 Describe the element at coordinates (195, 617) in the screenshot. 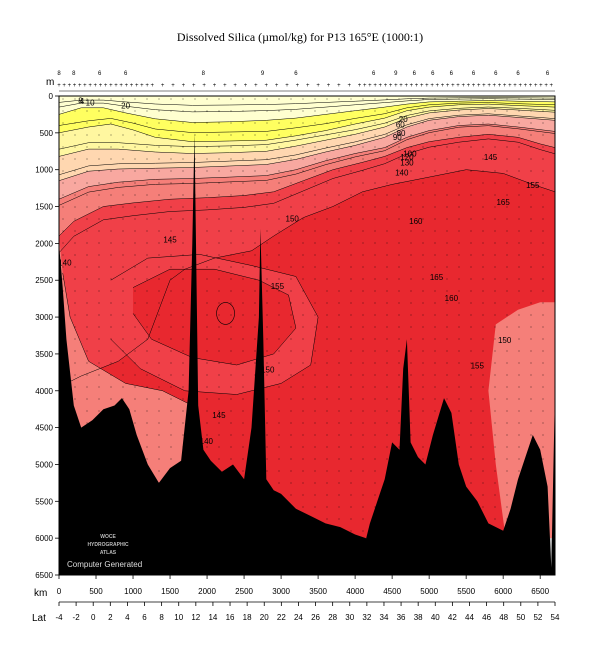

I see `lat-tick-label: 12` at that location.